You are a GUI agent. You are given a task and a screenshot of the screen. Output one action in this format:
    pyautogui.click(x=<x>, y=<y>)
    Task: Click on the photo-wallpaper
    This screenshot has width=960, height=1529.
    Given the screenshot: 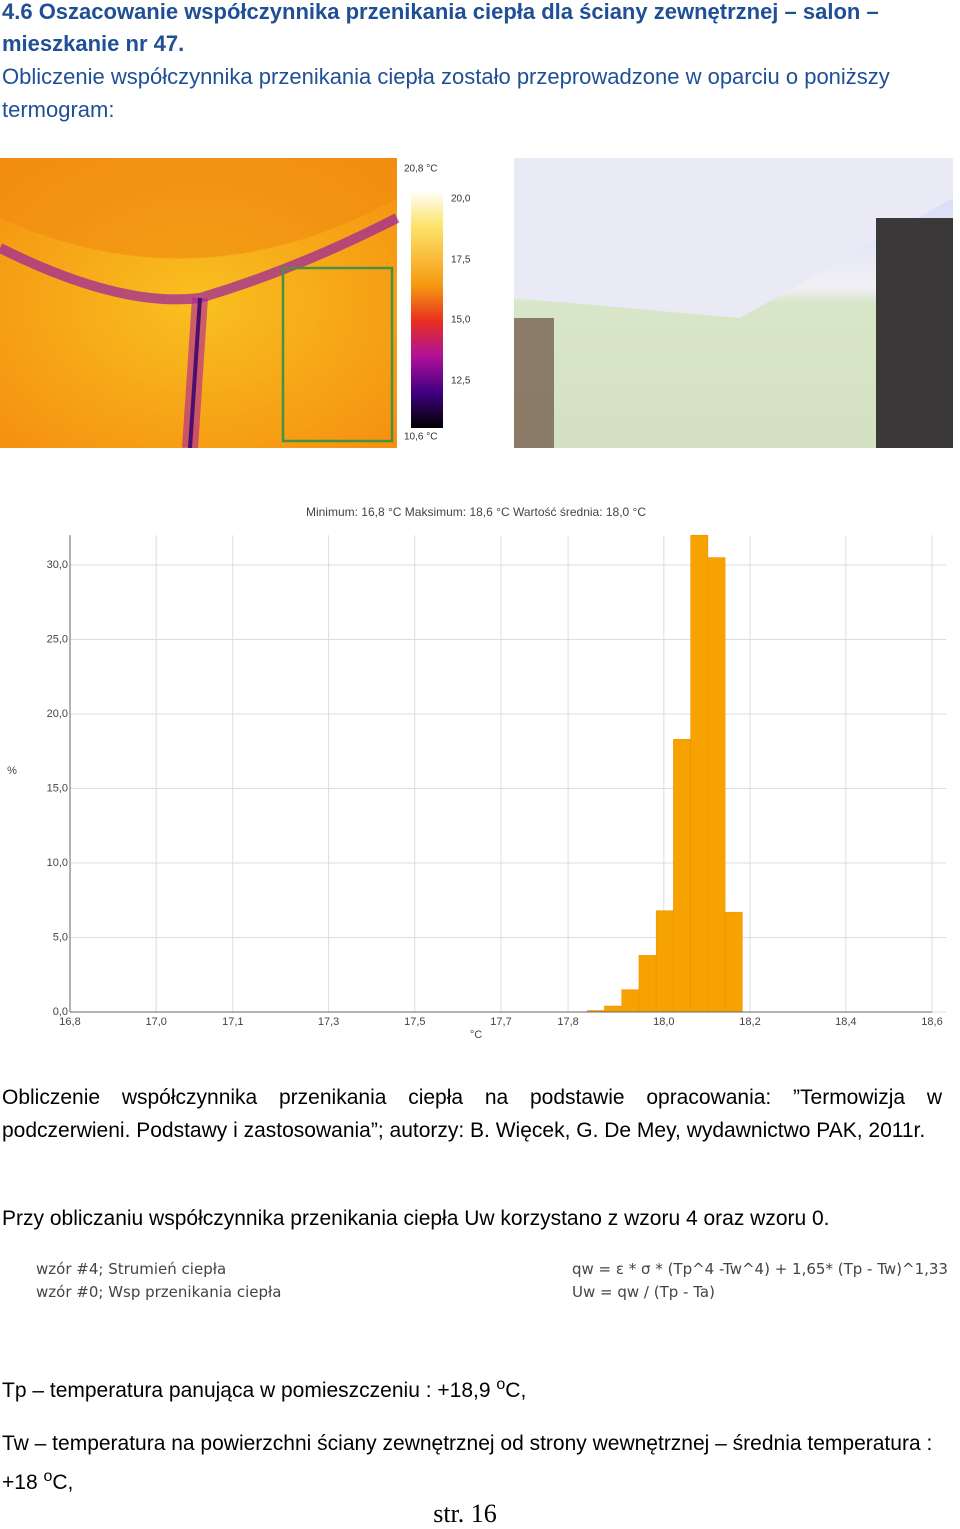 What is the action you would take?
    pyautogui.click(x=914, y=333)
    